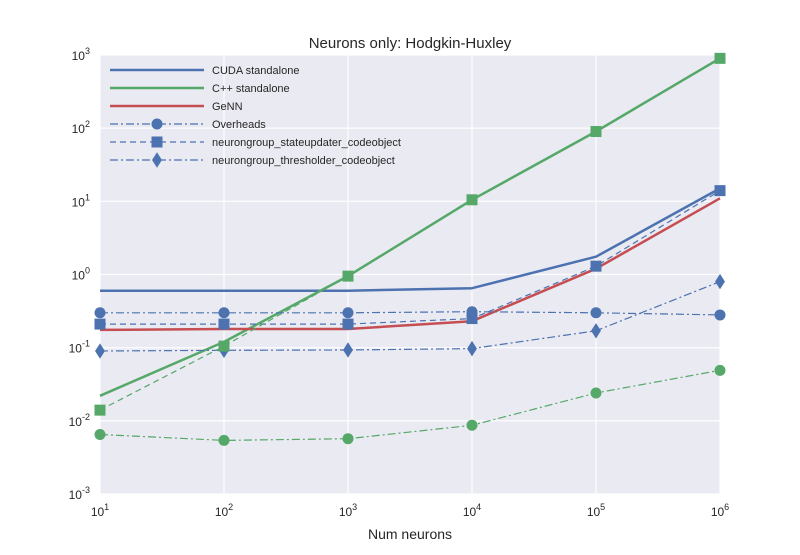  Describe the element at coordinates (596, 510) in the screenshot. I see `x-tick-label: 10⁵` at that location.